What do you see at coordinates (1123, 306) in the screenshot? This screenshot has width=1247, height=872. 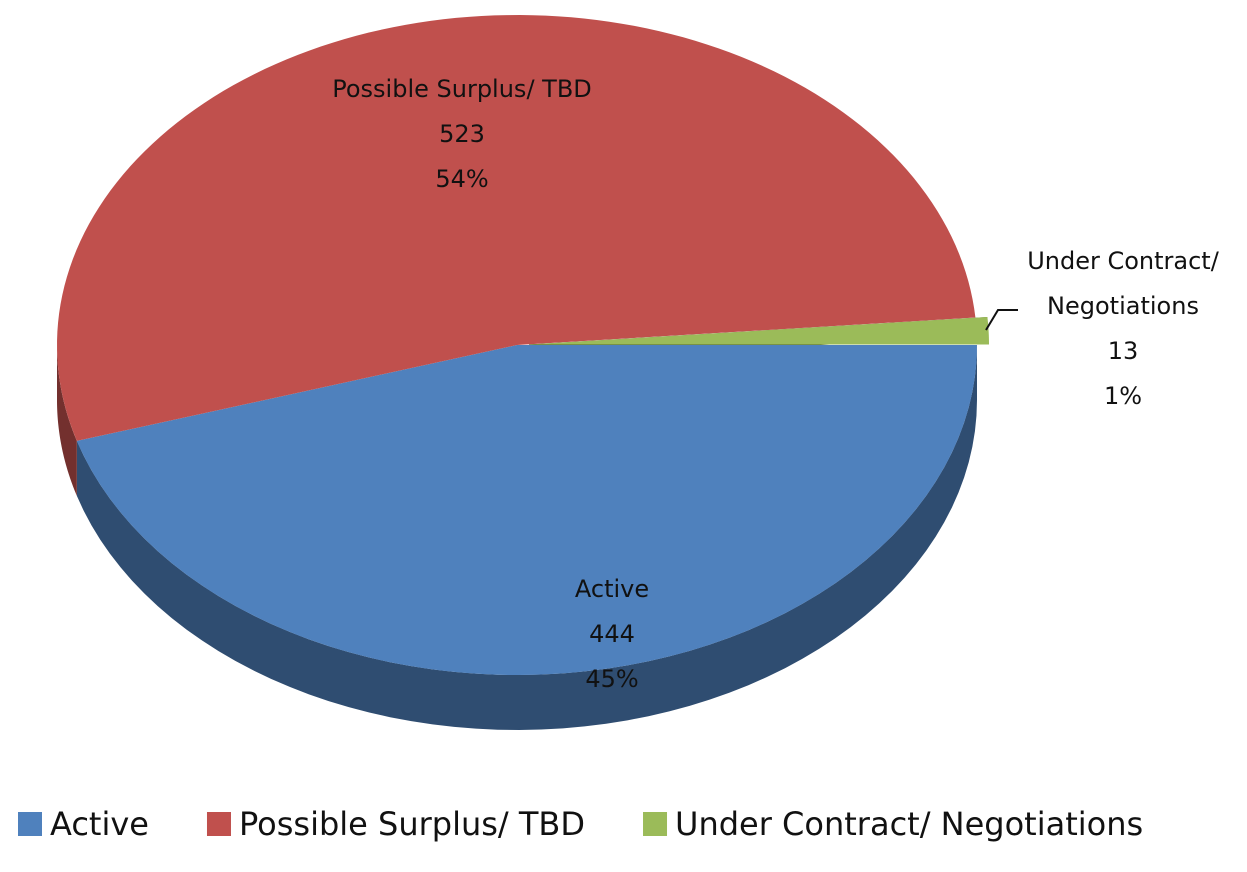 I see `data-label-name: Negotiations` at bounding box center [1123, 306].